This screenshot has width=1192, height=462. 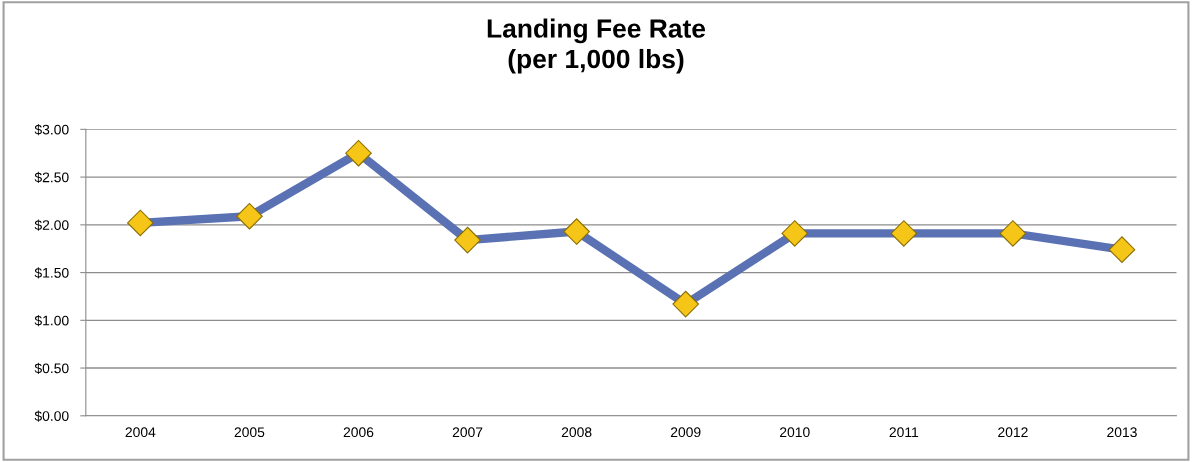 I want to click on x-tick-label: 2011, so click(x=904, y=432).